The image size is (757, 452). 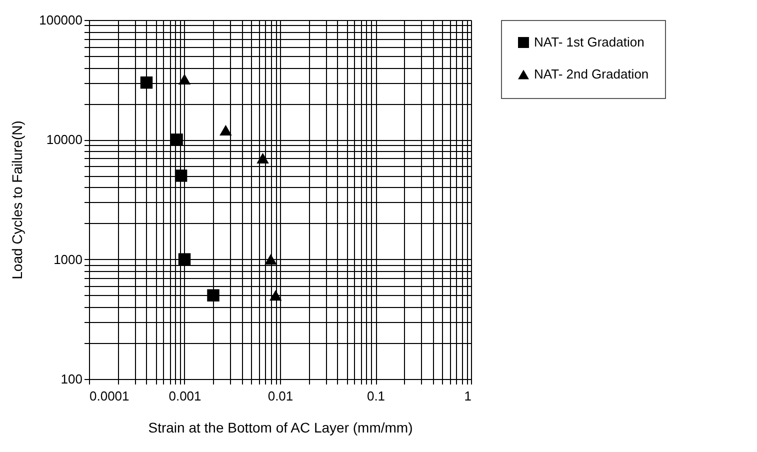 What do you see at coordinates (110, 396) in the screenshot?
I see `x-tick-label: 0.0001` at bounding box center [110, 396].